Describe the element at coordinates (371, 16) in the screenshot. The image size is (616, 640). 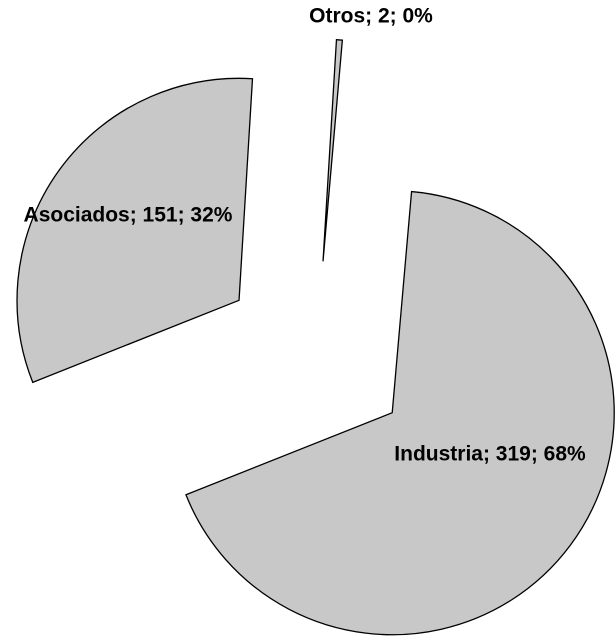
I see `data-label: Otros; 2; 0%` at that location.